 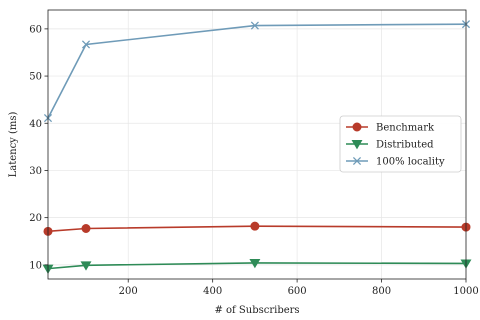 What do you see at coordinates (128, 291) in the screenshot?
I see `x-tick-label-0: 200` at bounding box center [128, 291].